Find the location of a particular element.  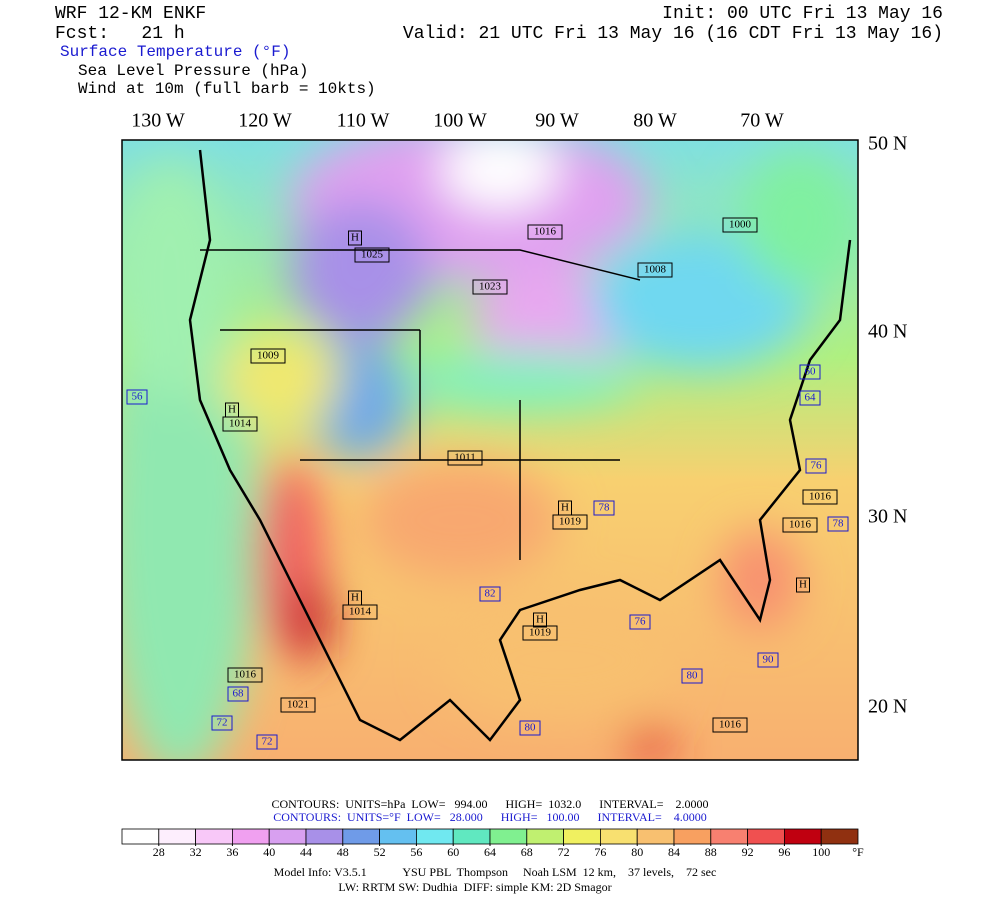

latitude-label: 40 N is located at coordinates (887, 332).